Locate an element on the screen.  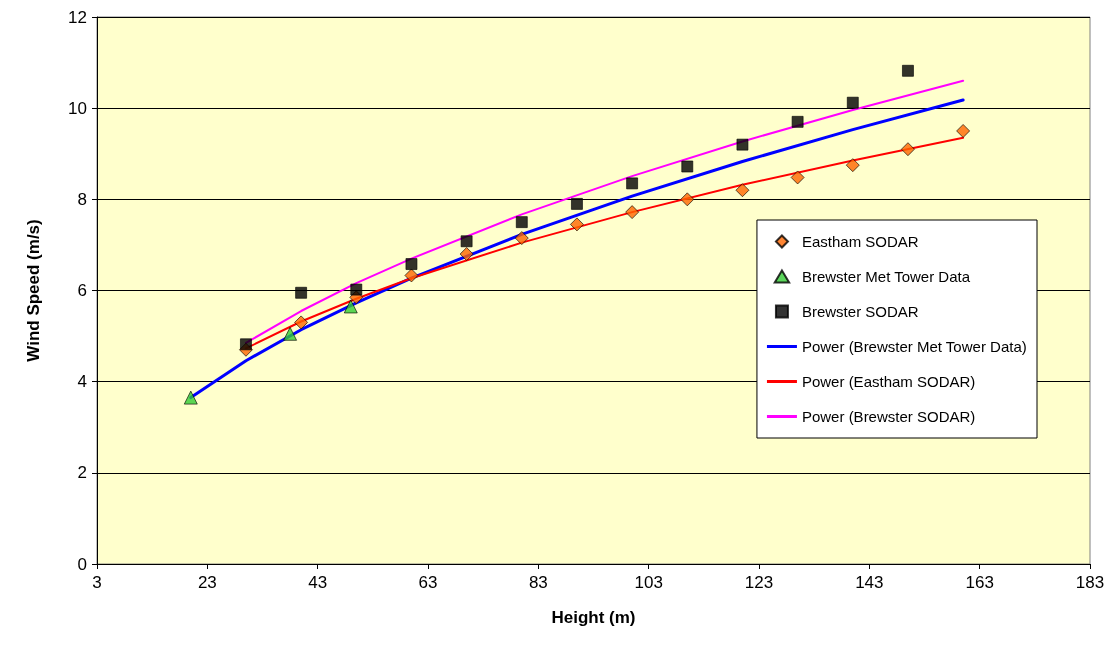
y-tick-label: 6 is located at coordinates (82, 290).